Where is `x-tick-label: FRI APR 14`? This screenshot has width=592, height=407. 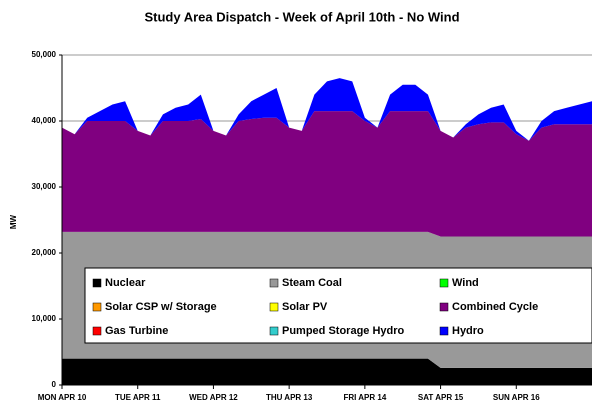 x-tick-label: FRI APR 14 is located at coordinates (364, 397).